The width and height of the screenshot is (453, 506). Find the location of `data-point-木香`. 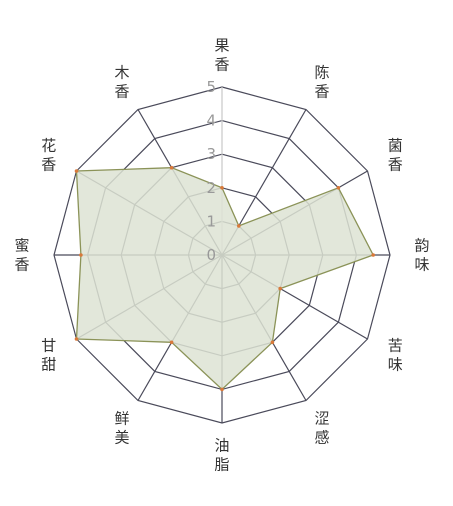

data-point-木香 is located at coordinates (171, 167).